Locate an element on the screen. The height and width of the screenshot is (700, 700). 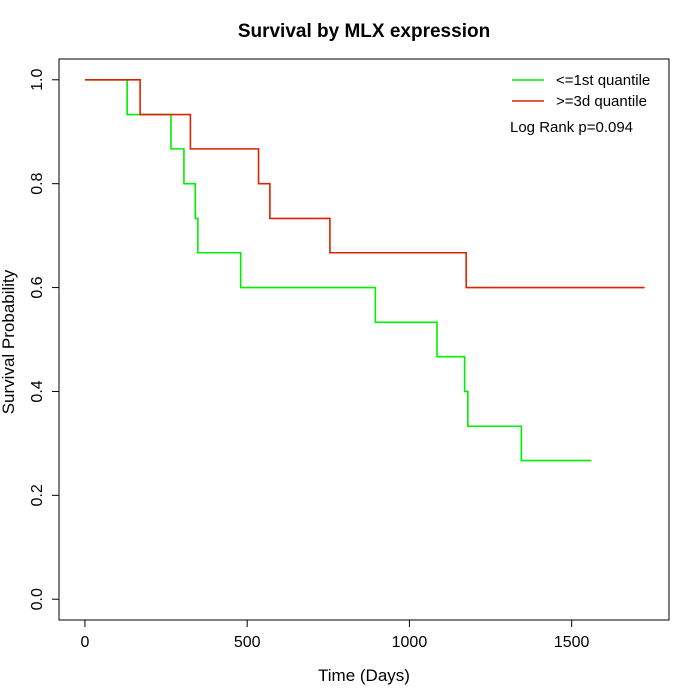
log-rank-annotation: Log Rank p=0.094 is located at coordinates (571, 127).